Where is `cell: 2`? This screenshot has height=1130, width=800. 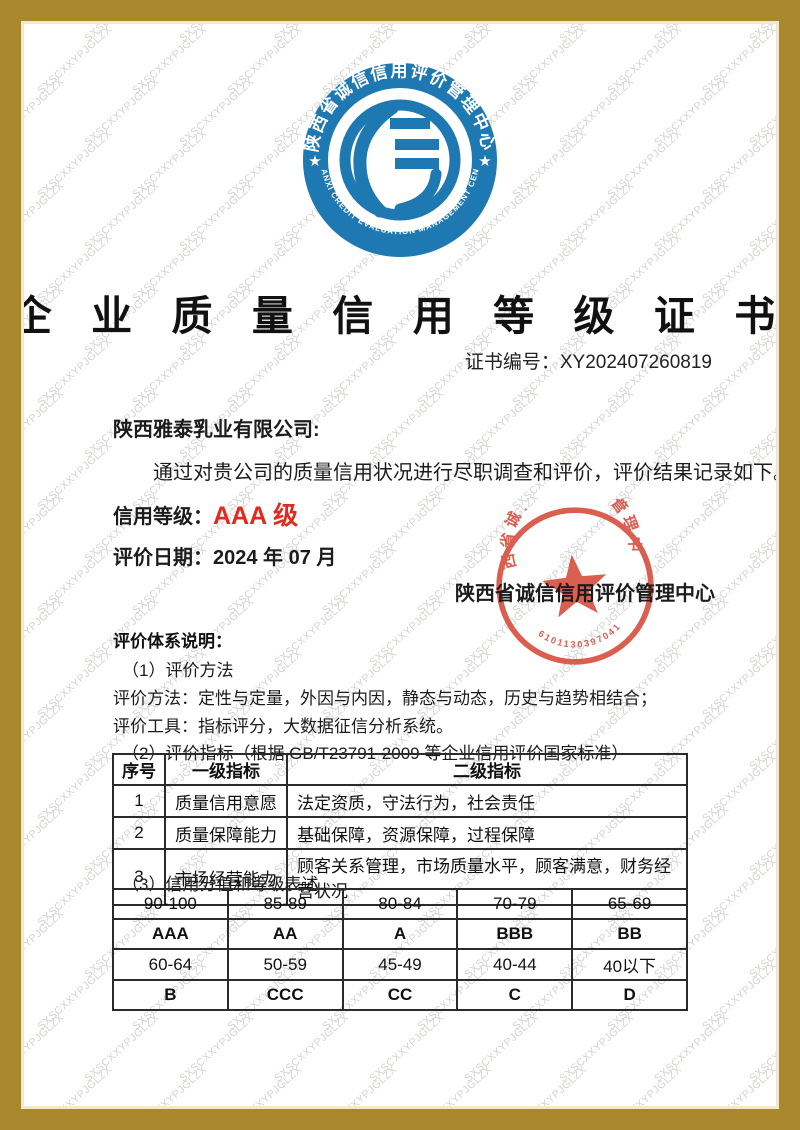
cell: 2 is located at coordinates (139, 833).